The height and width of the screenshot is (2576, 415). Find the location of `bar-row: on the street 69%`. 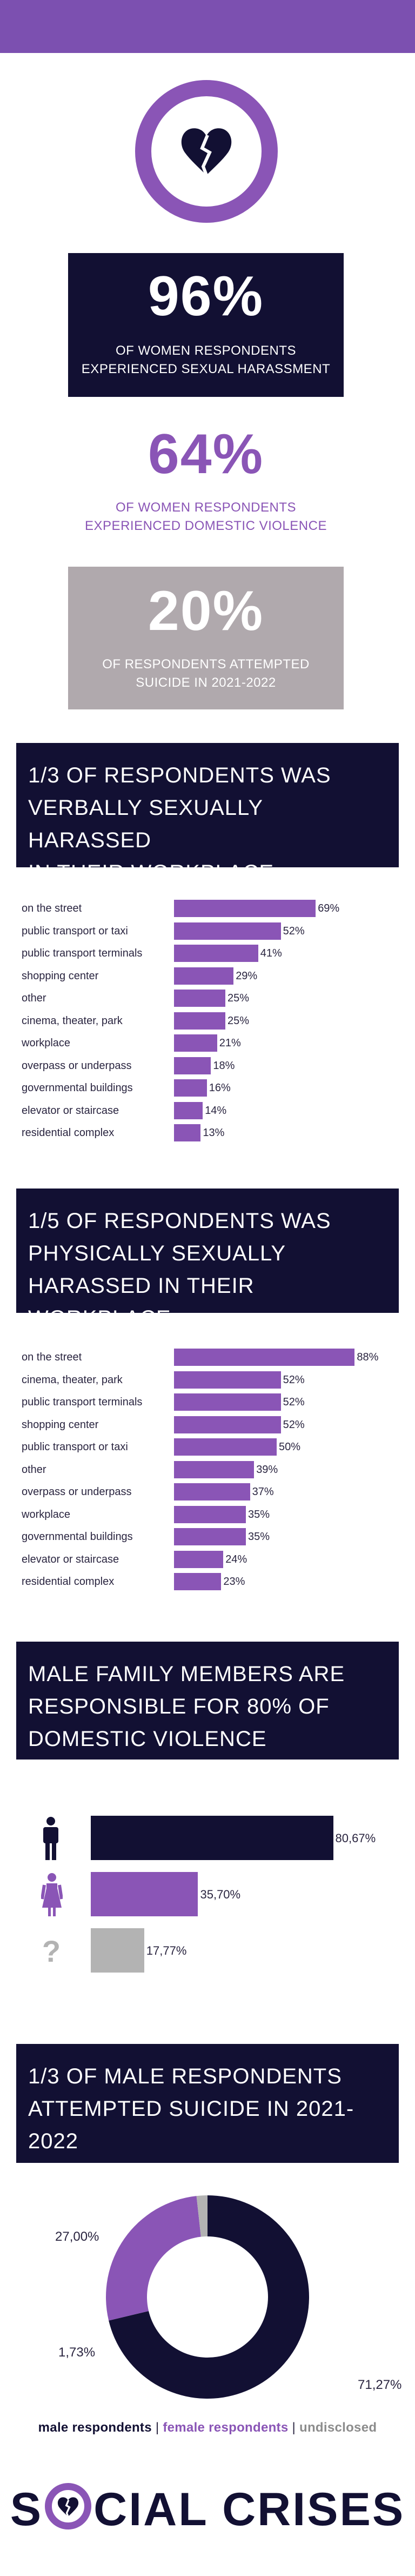

bar-row: on the street 69% is located at coordinates (207, 908).